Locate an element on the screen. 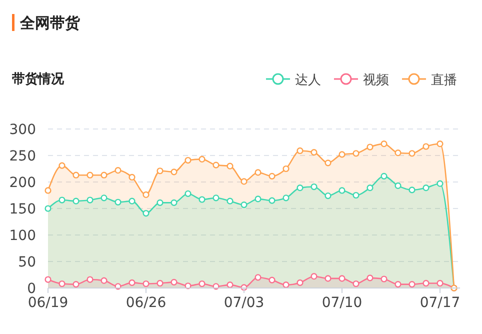 The height and width of the screenshot is (334, 482). legend-label: 视频 is located at coordinates (376, 80).